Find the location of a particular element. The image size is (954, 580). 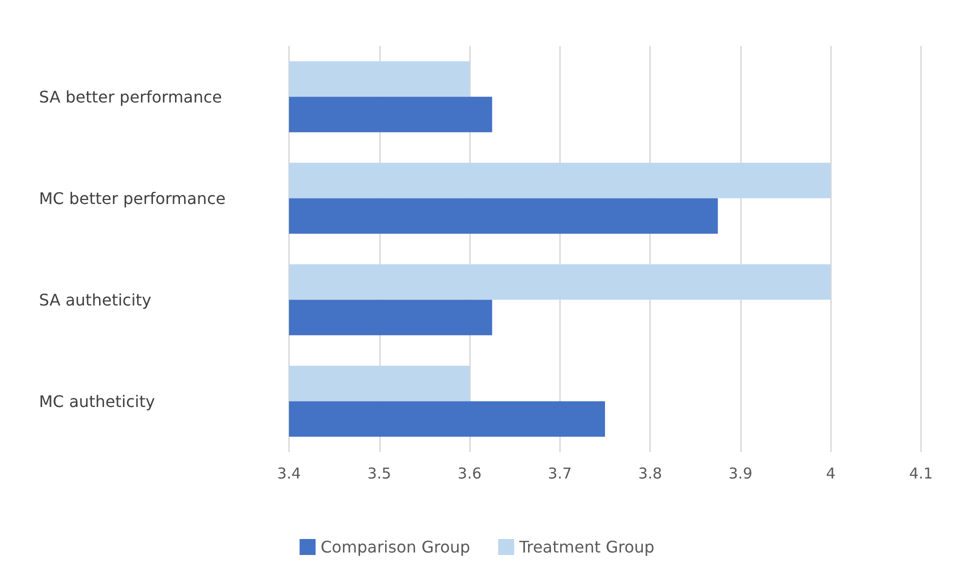

y-tick-label: MC better performance is located at coordinates (132, 198).